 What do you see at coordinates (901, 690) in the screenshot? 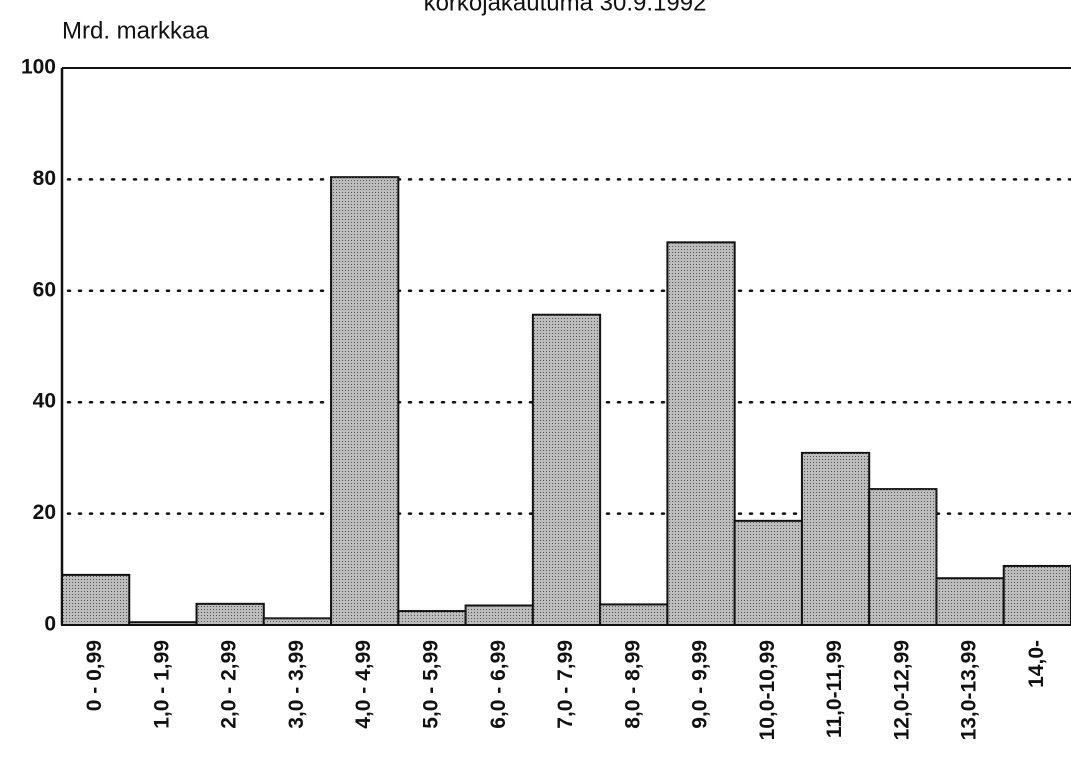
I see `x-tick-label: 12,0-12,99` at bounding box center [901, 690].